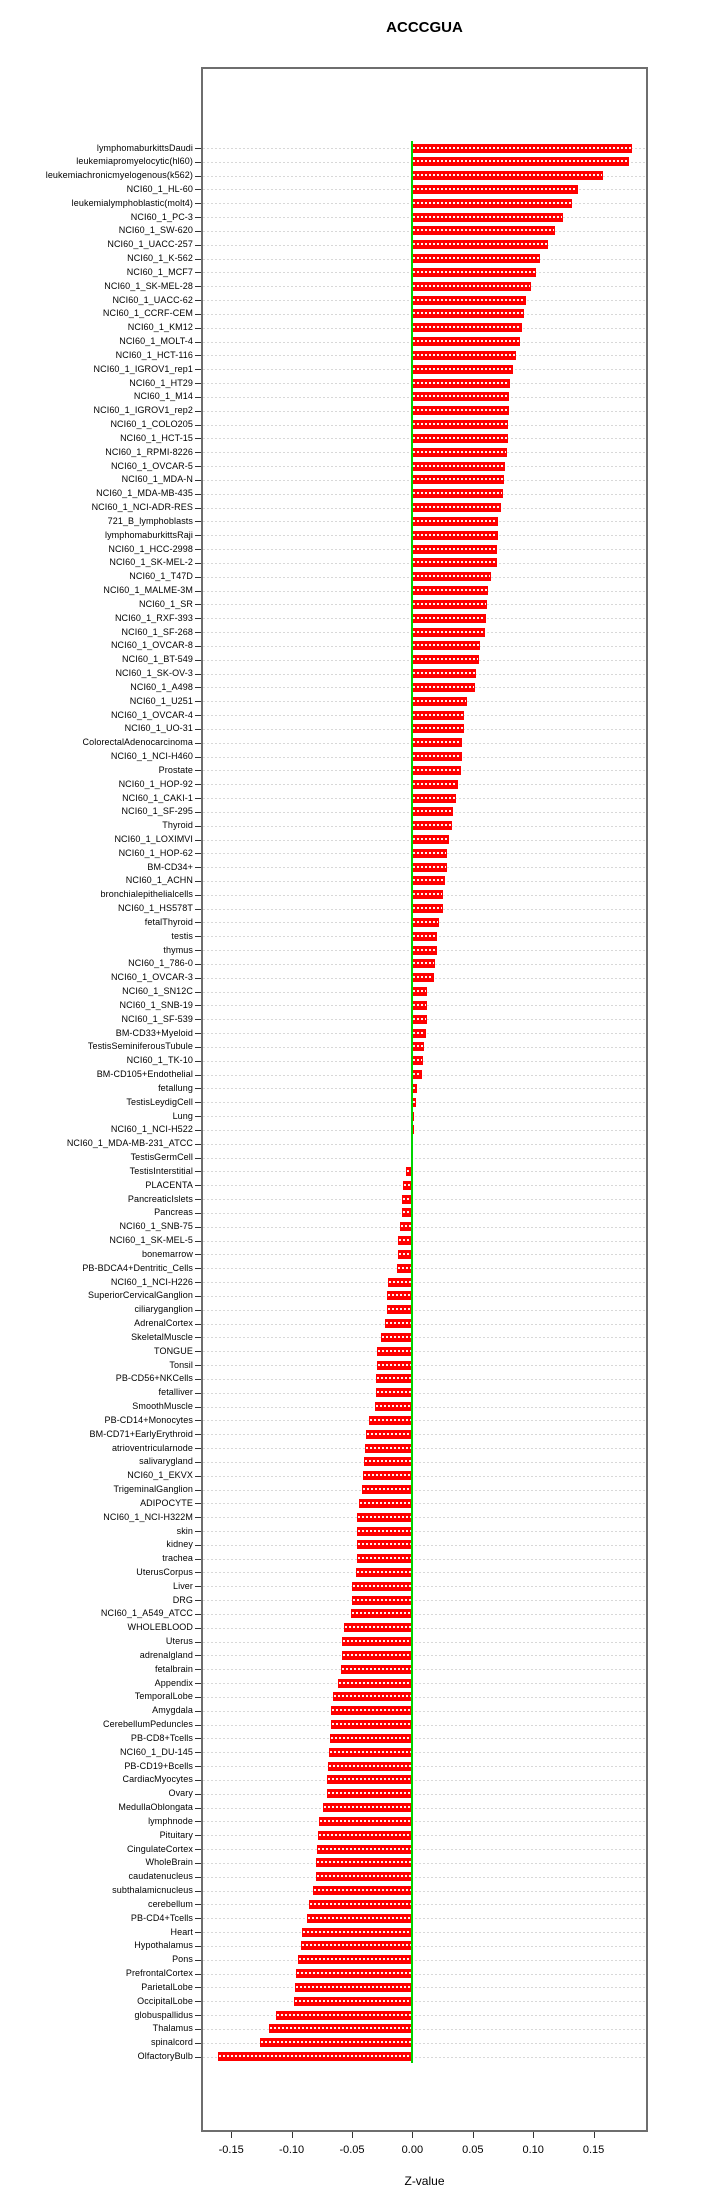  Describe the element at coordinates (159, 1101) in the screenshot. I see `category-label: TestisLeydigCell` at that location.